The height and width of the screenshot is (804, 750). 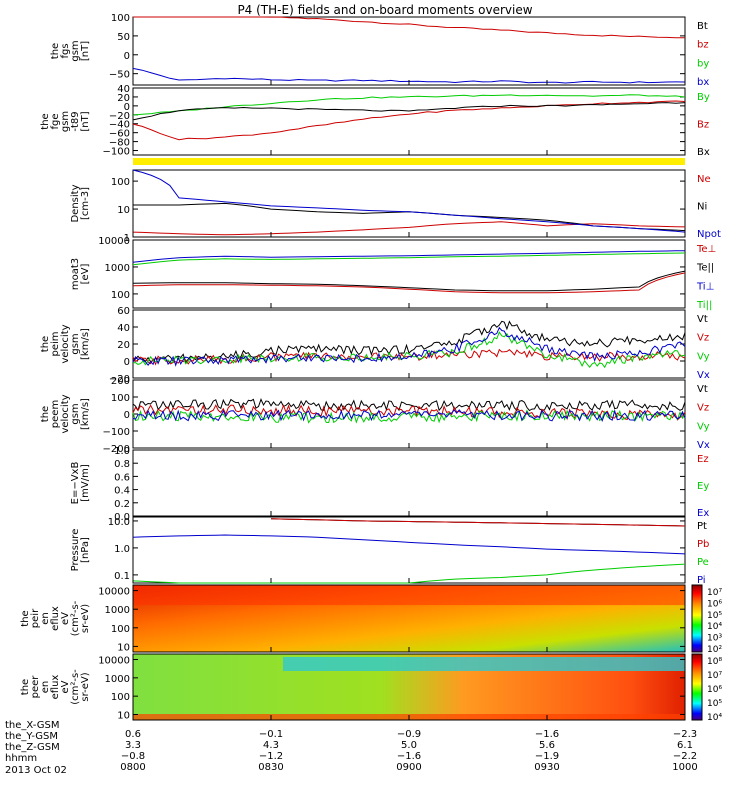 What do you see at coordinates (21, 758) in the screenshot?
I see `xaxis-row-label-hhmm: hhmm` at bounding box center [21, 758].